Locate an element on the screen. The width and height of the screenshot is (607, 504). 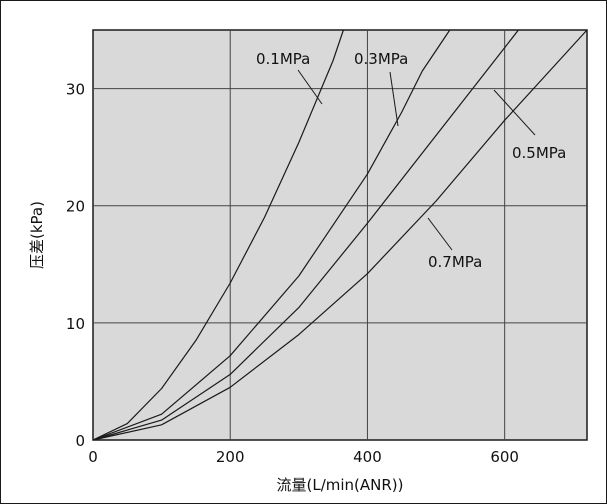
y-tick-label: 0 is located at coordinates (80, 441).